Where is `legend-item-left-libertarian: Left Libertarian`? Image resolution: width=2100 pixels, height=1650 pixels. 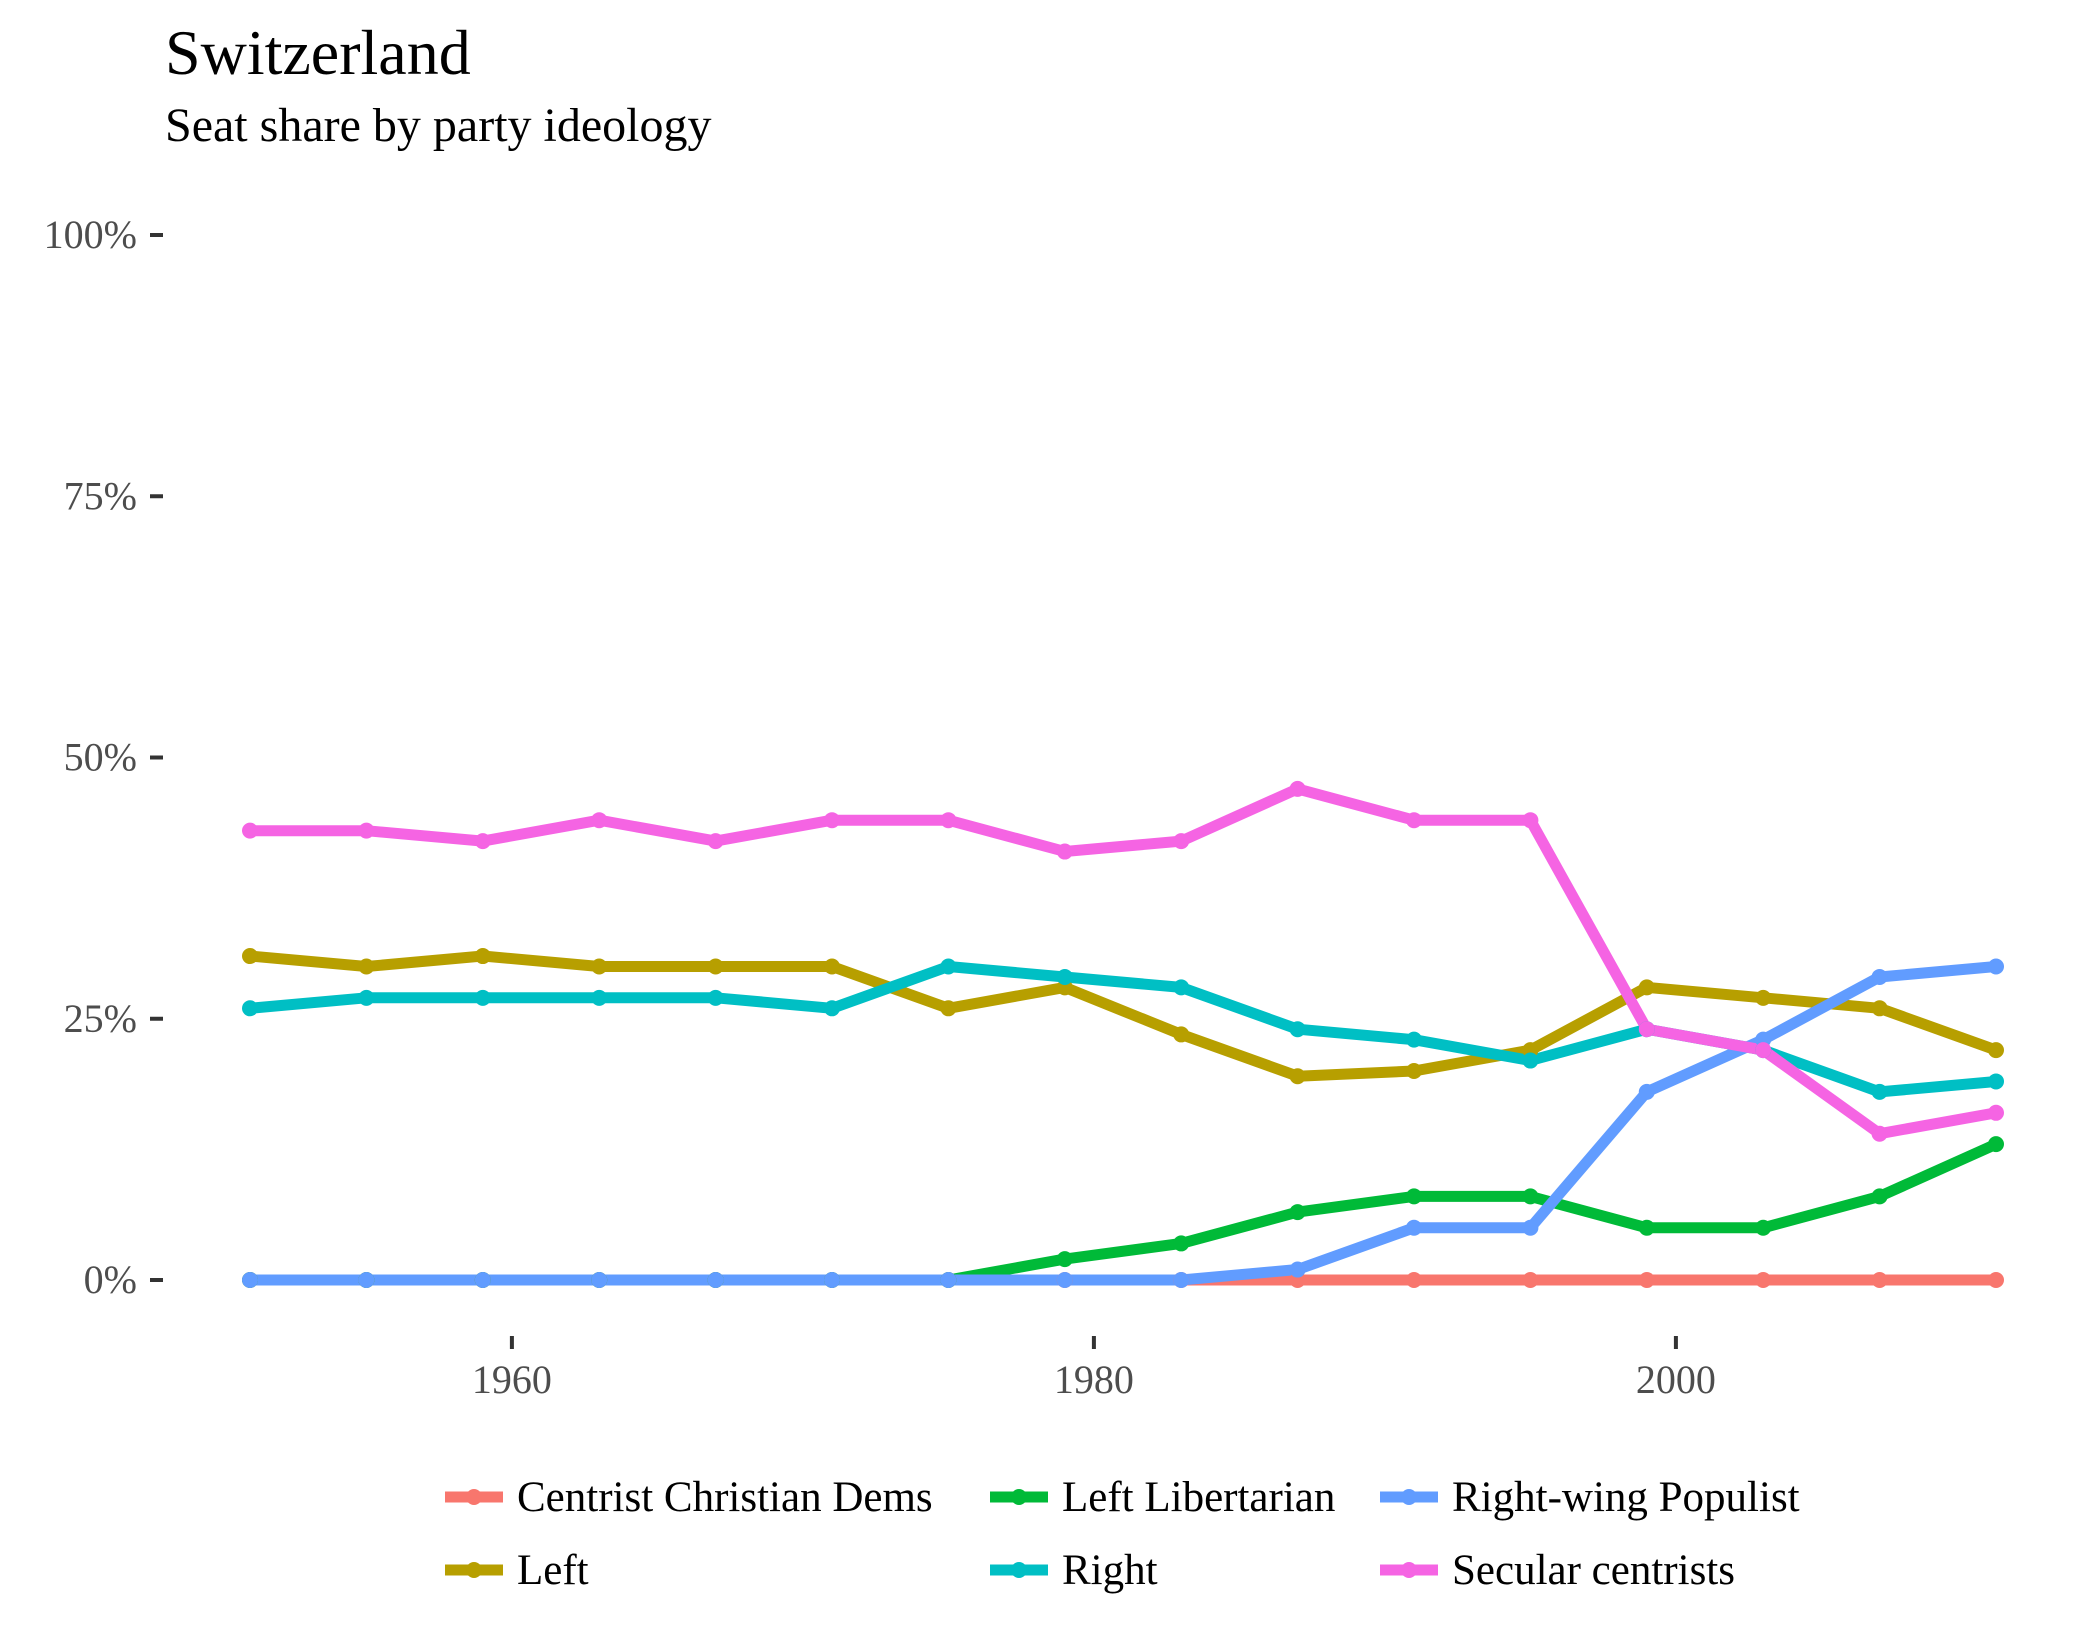 legend-item-left-libertarian: Left Libertarian is located at coordinates (1162, 1497).